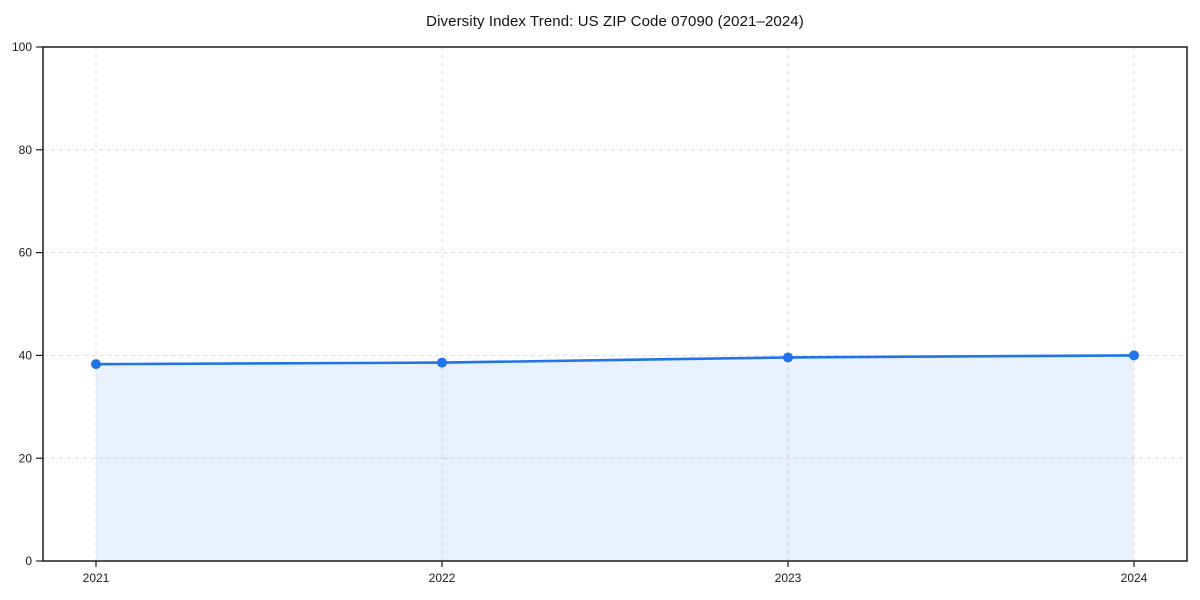  I want to click on data-point-2024, so click(1134, 355).